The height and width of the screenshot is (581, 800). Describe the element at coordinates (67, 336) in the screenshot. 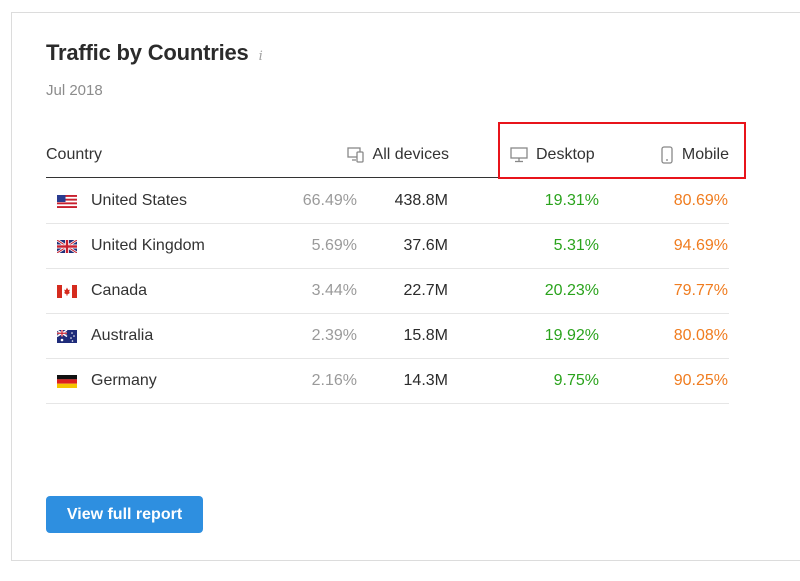

I see `au-flag-icon` at that location.